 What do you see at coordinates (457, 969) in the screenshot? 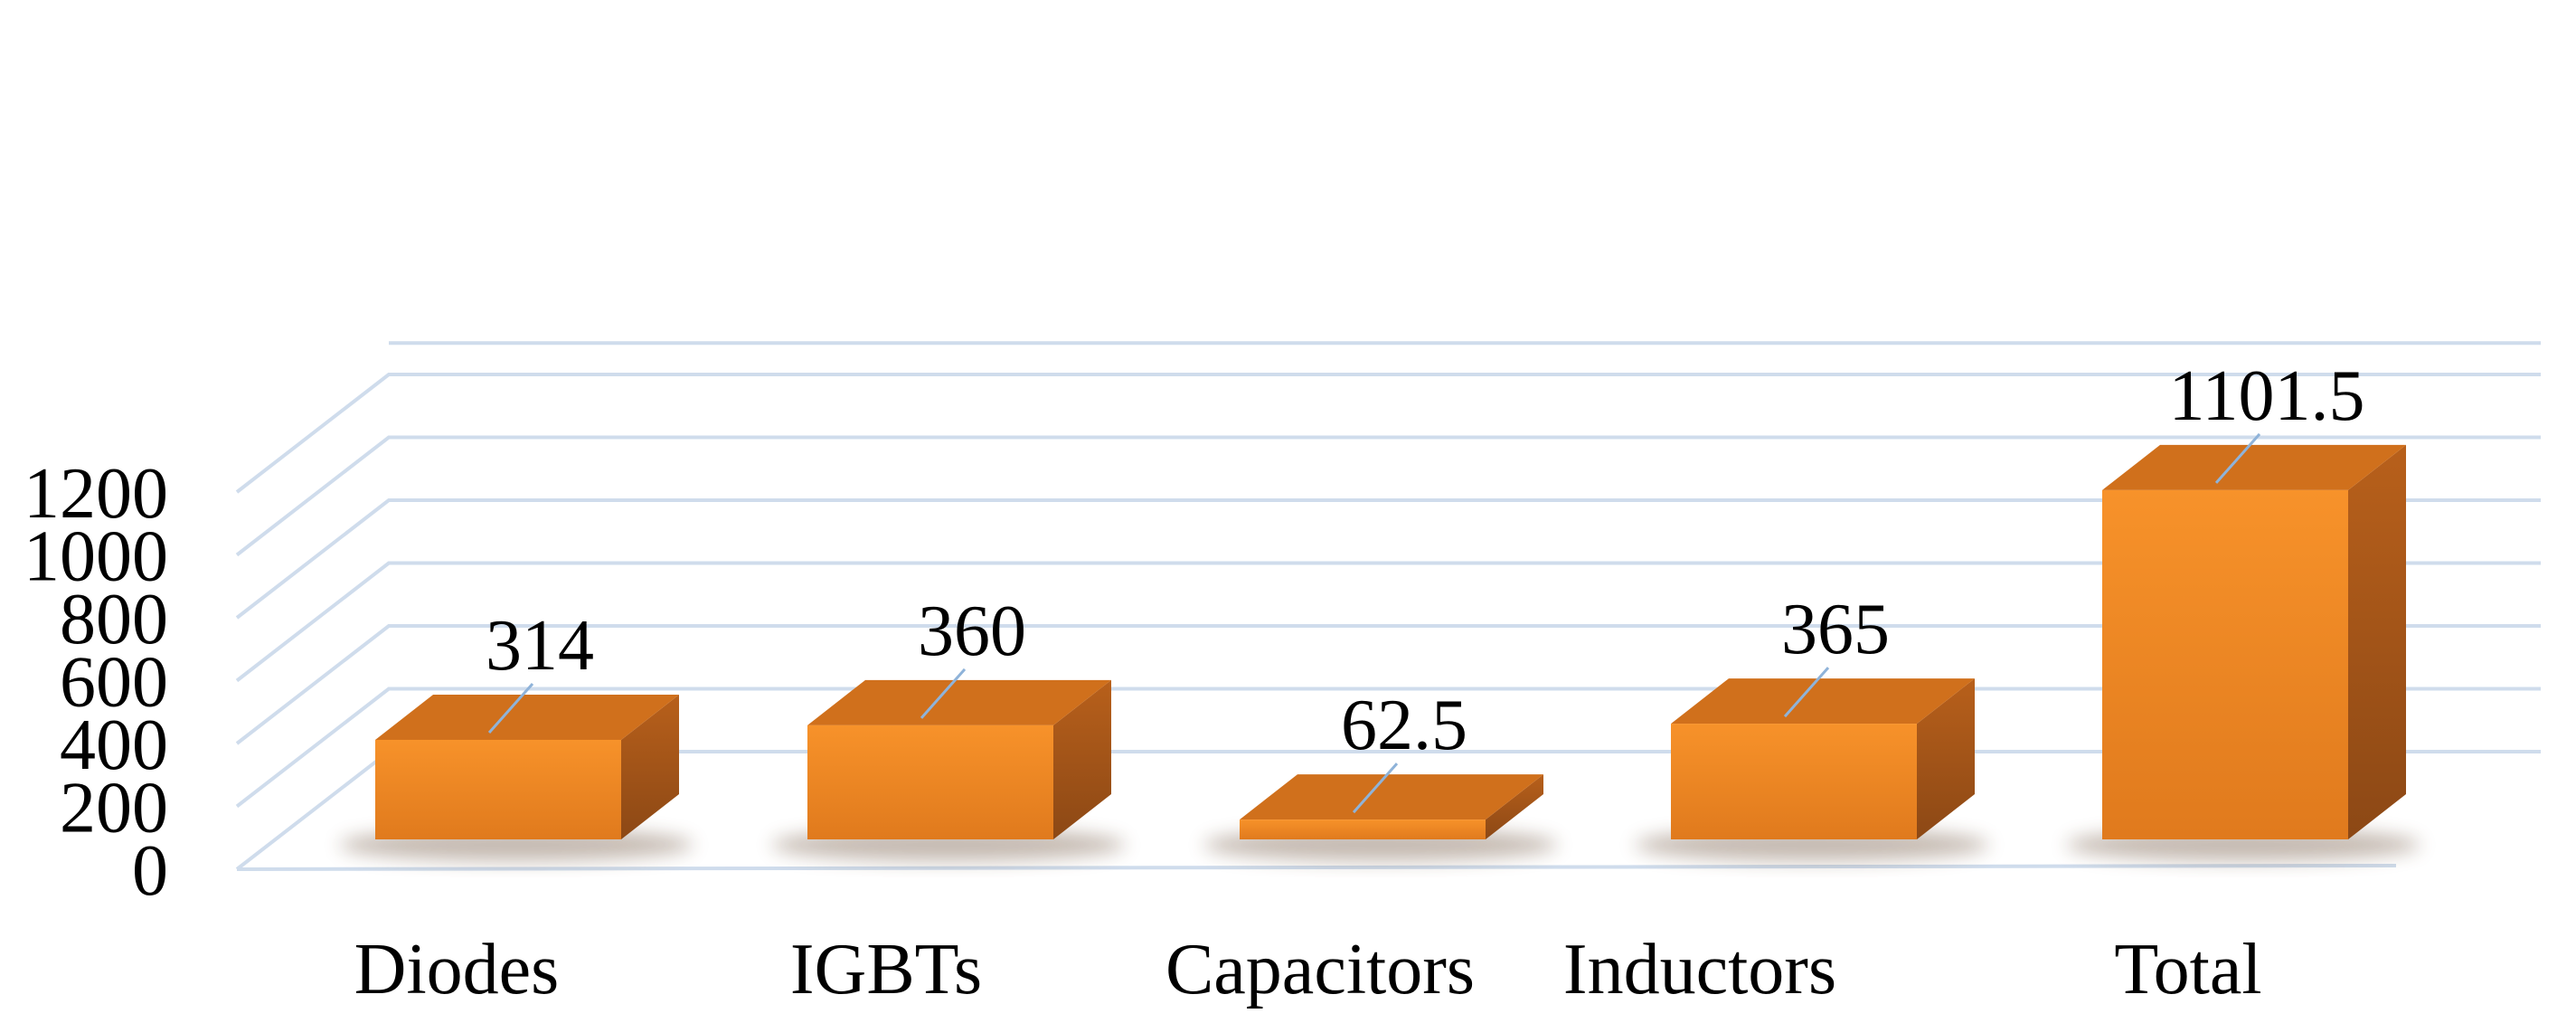
I see `x-category-label: Diodes` at bounding box center [457, 969].